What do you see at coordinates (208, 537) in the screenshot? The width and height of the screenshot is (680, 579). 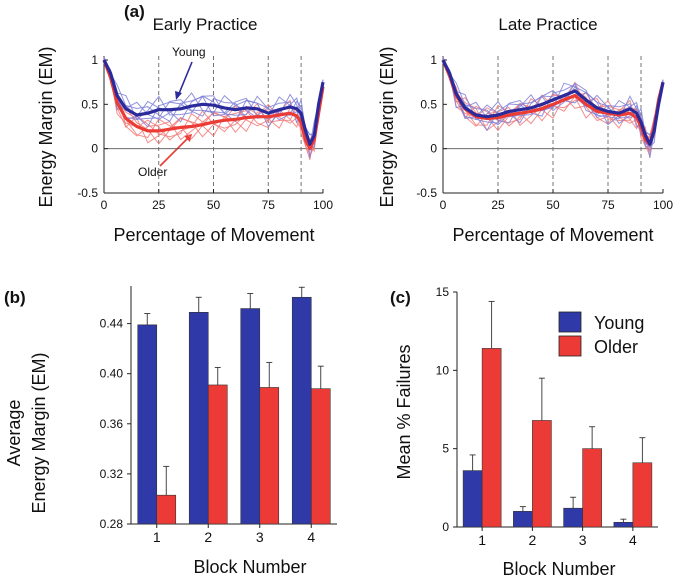 I see `avg_em-xtick-label: 2` at bounding box center [208, 537].